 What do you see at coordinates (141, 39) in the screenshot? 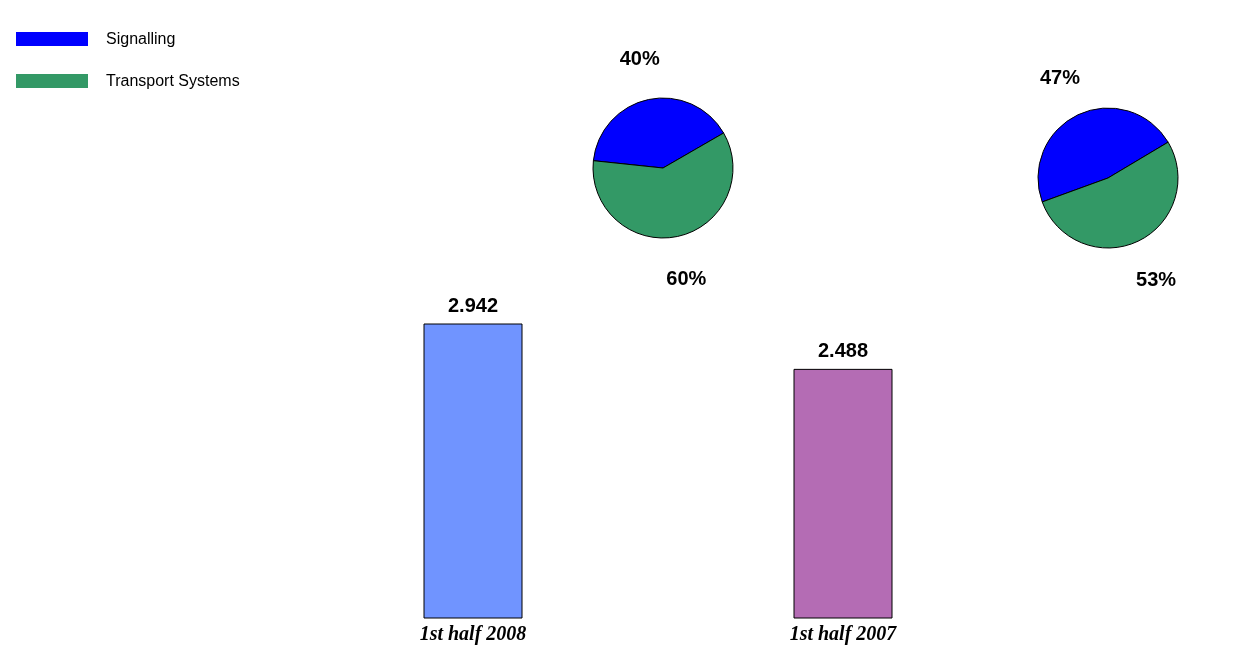
I see `legend-label: Signalling` at bounding box center [141, 39].